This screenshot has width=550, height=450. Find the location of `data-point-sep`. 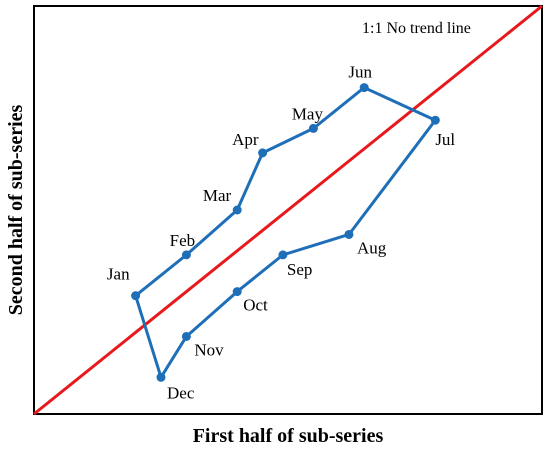

data-point-sep is located at coordinates (283, 255).